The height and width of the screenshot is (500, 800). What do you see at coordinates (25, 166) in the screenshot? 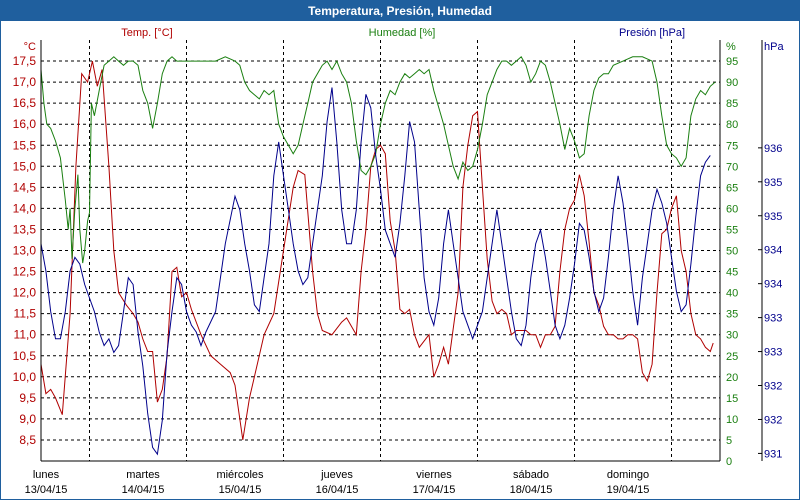
I see `temperature-tick-label: 15,0` at bounding box center [25, 166].